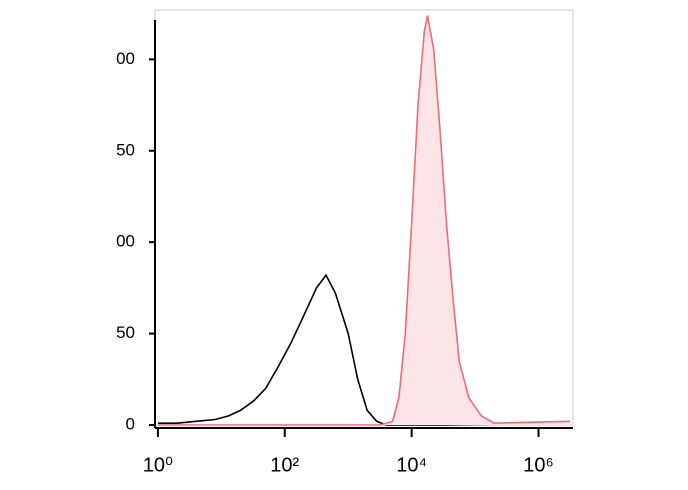  What do you see at coordinates (411, 465) in the screenshot?
I see `x-tick-label: 10⁴` at bounding box center [411, 465].